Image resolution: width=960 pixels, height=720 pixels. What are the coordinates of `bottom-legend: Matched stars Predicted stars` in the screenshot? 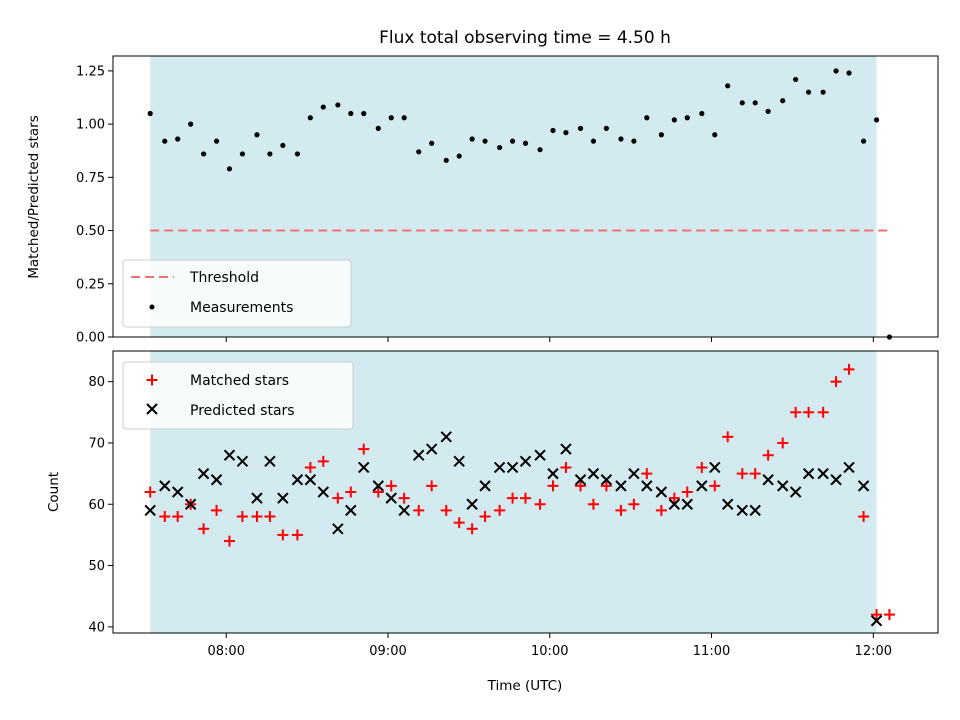 It's located at (238, 395).